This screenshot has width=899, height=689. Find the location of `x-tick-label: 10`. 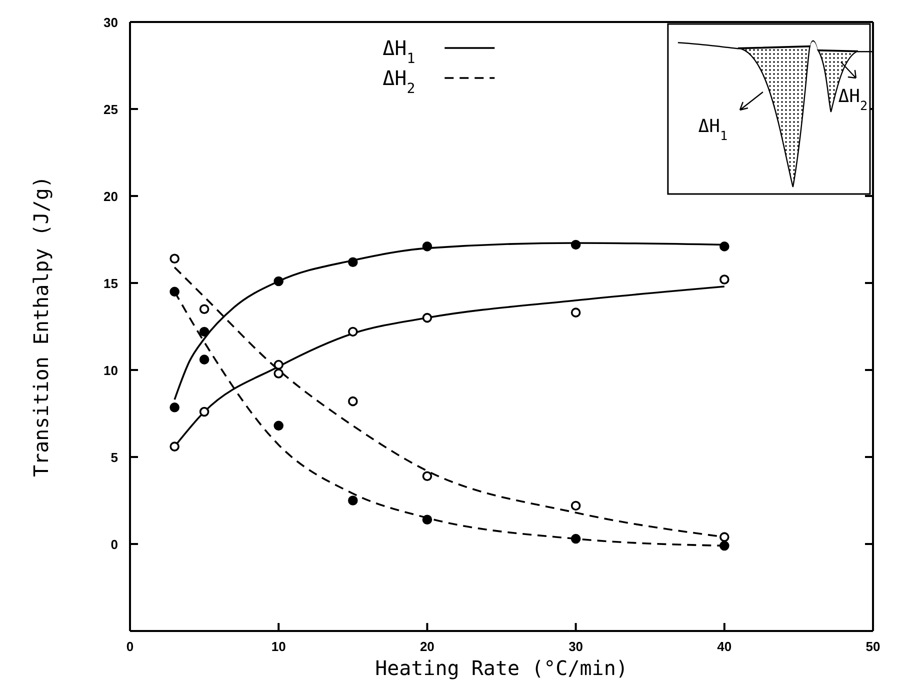

x-tick-label: 10 is located at coordinates (278, 646).